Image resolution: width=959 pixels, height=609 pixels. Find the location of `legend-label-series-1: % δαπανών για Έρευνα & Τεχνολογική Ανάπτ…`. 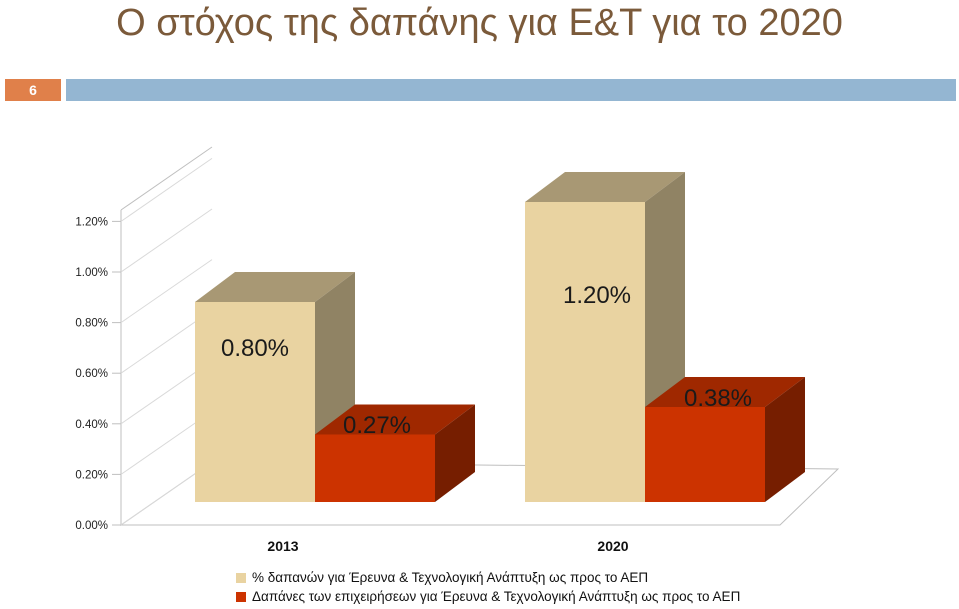

legend-label-series-1: % δαπανών για Έρευνα & Τεχνολογική Ανάπτ… is located at coordinates (450, 577).